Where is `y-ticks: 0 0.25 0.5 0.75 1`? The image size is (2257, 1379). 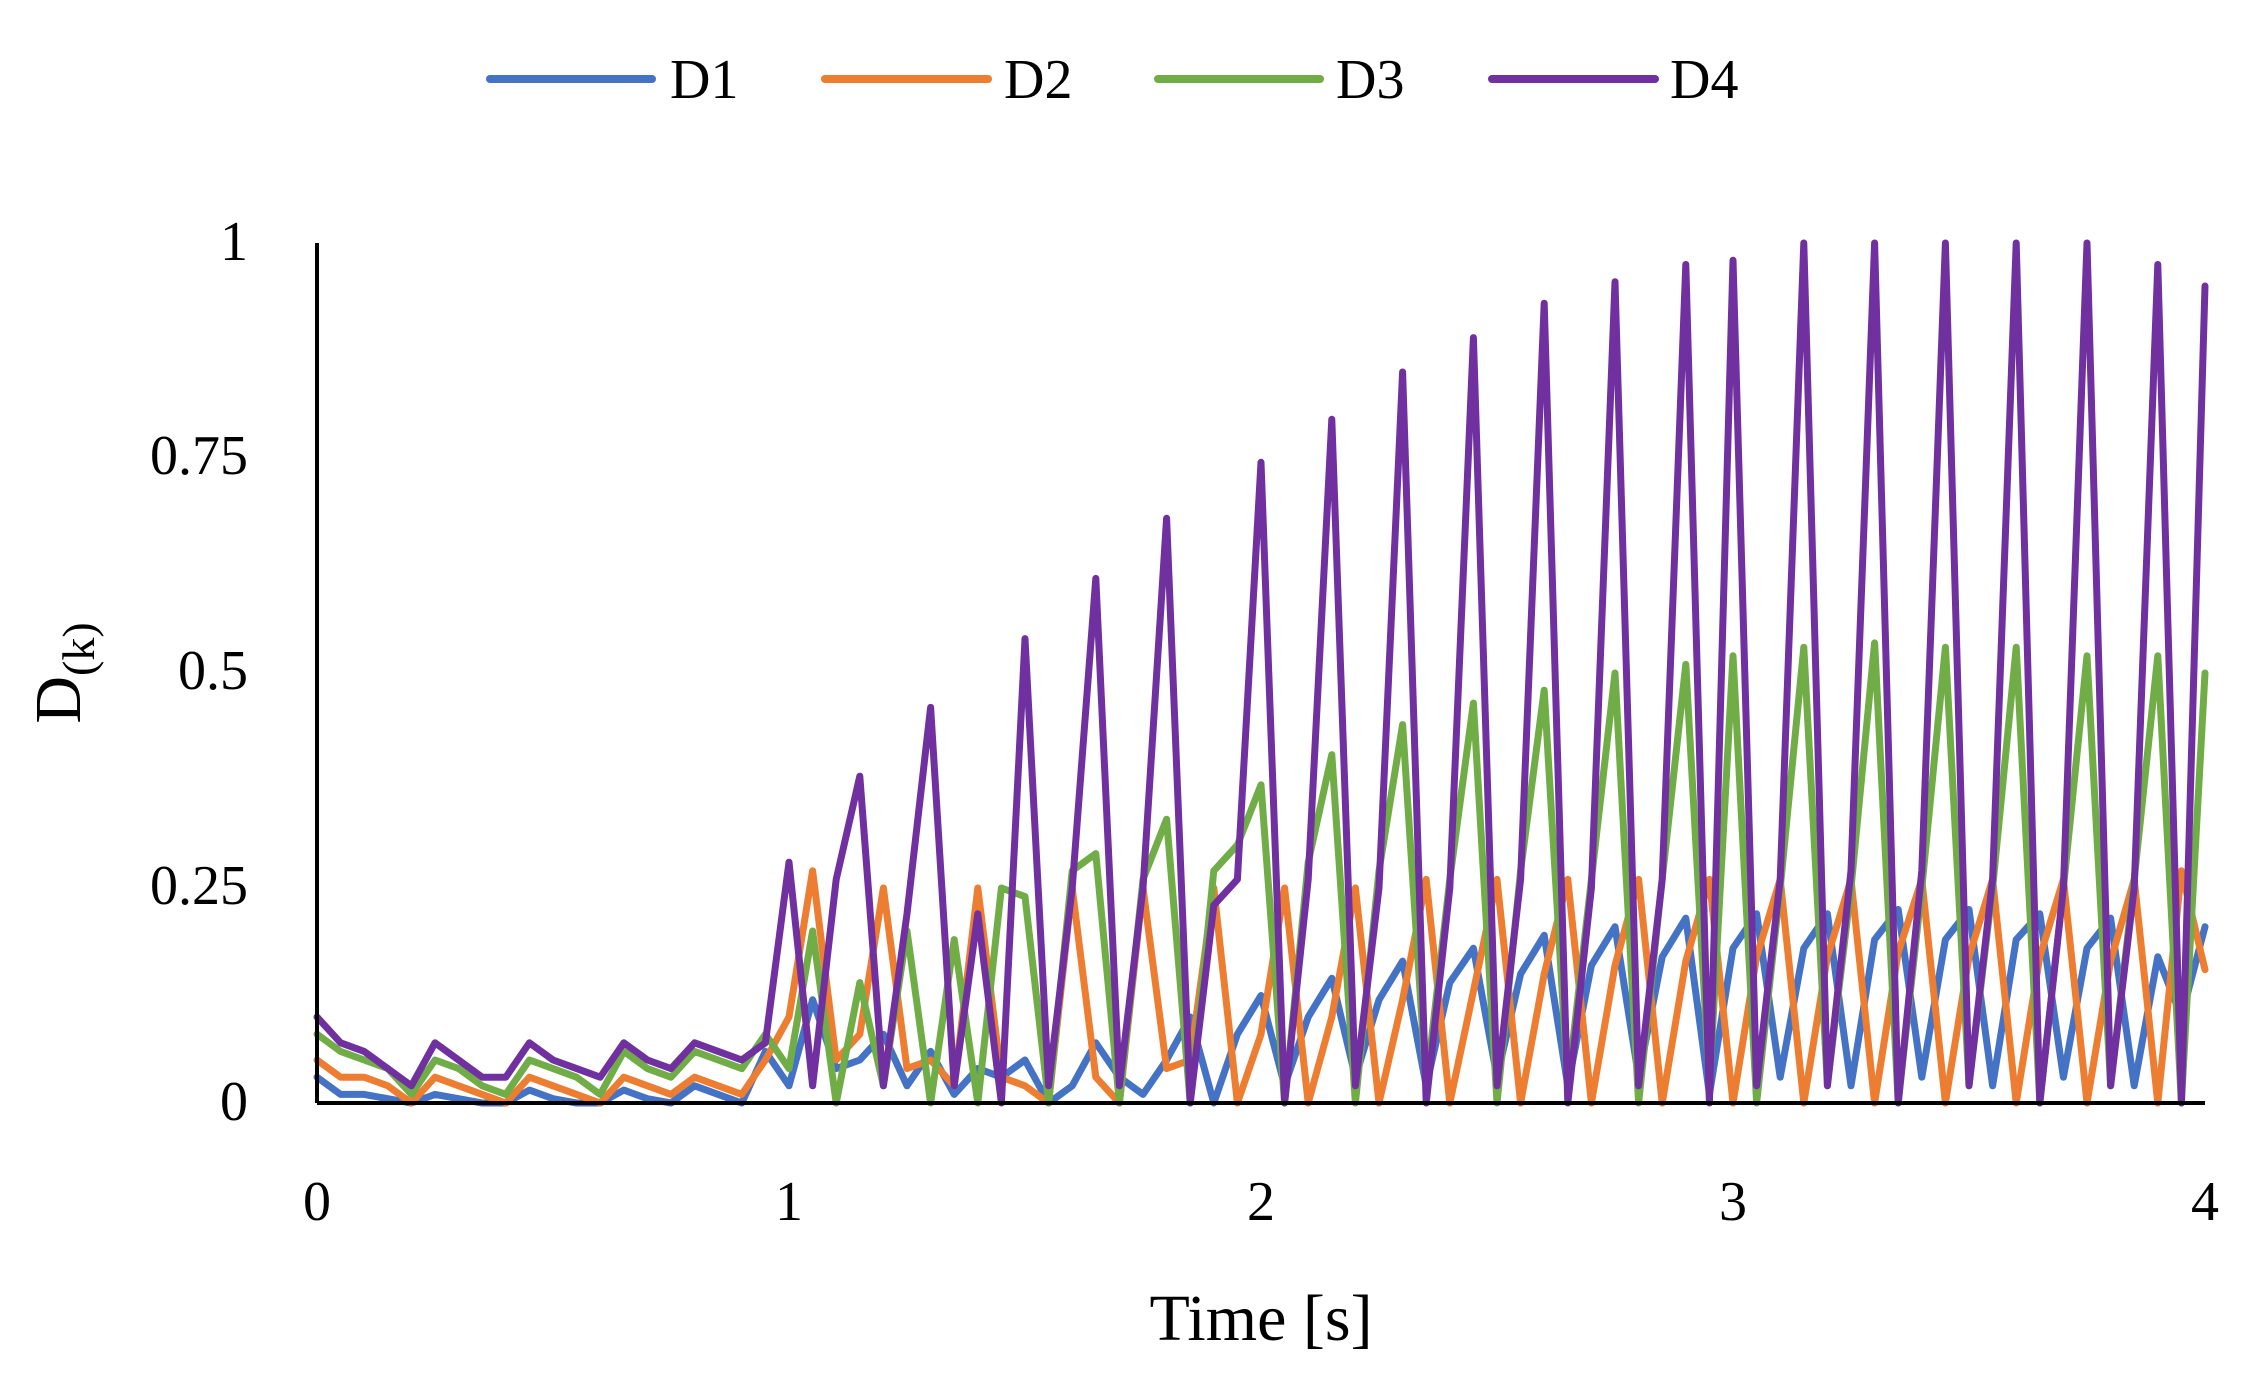 y-ticks: 0 0.25 0.5 0.75 1 is located at coordinates (199, 672).